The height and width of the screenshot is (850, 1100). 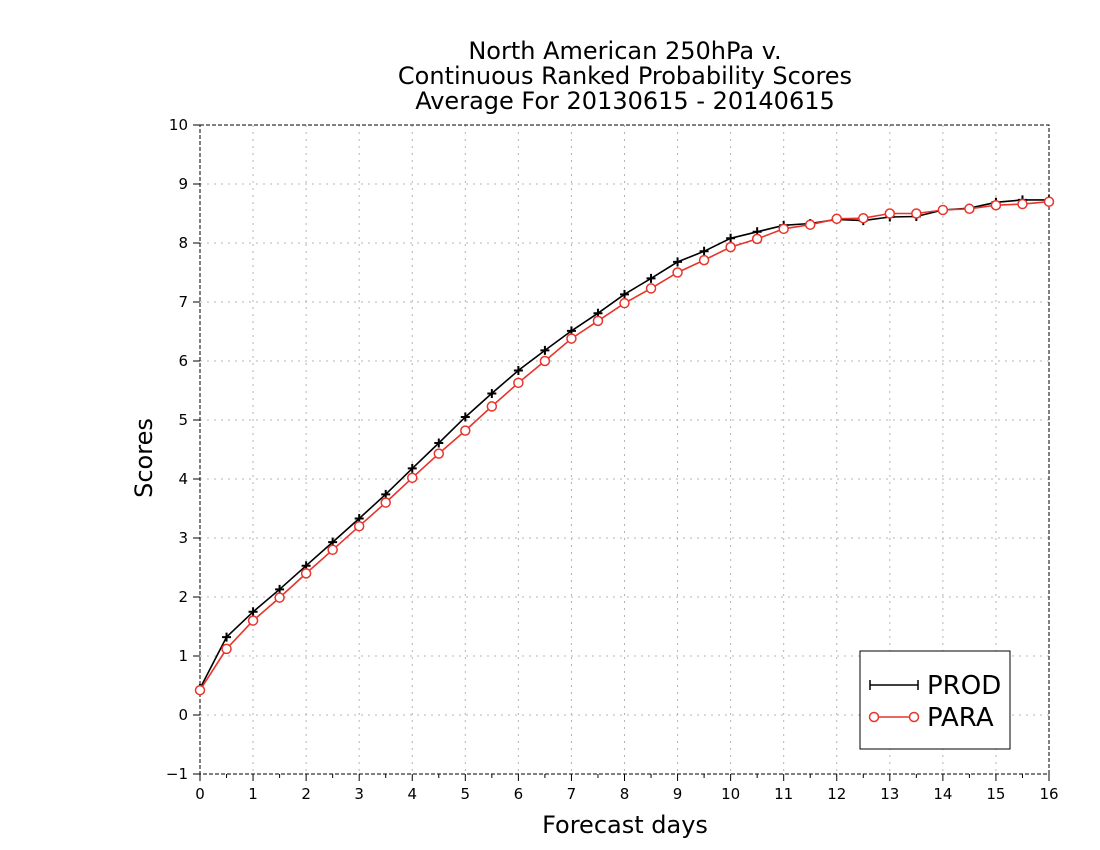 What do you see at coordinates (625, 794) in the screenshot?
I see `x-tick-label-8: 8` at bounding box center [625, 794].